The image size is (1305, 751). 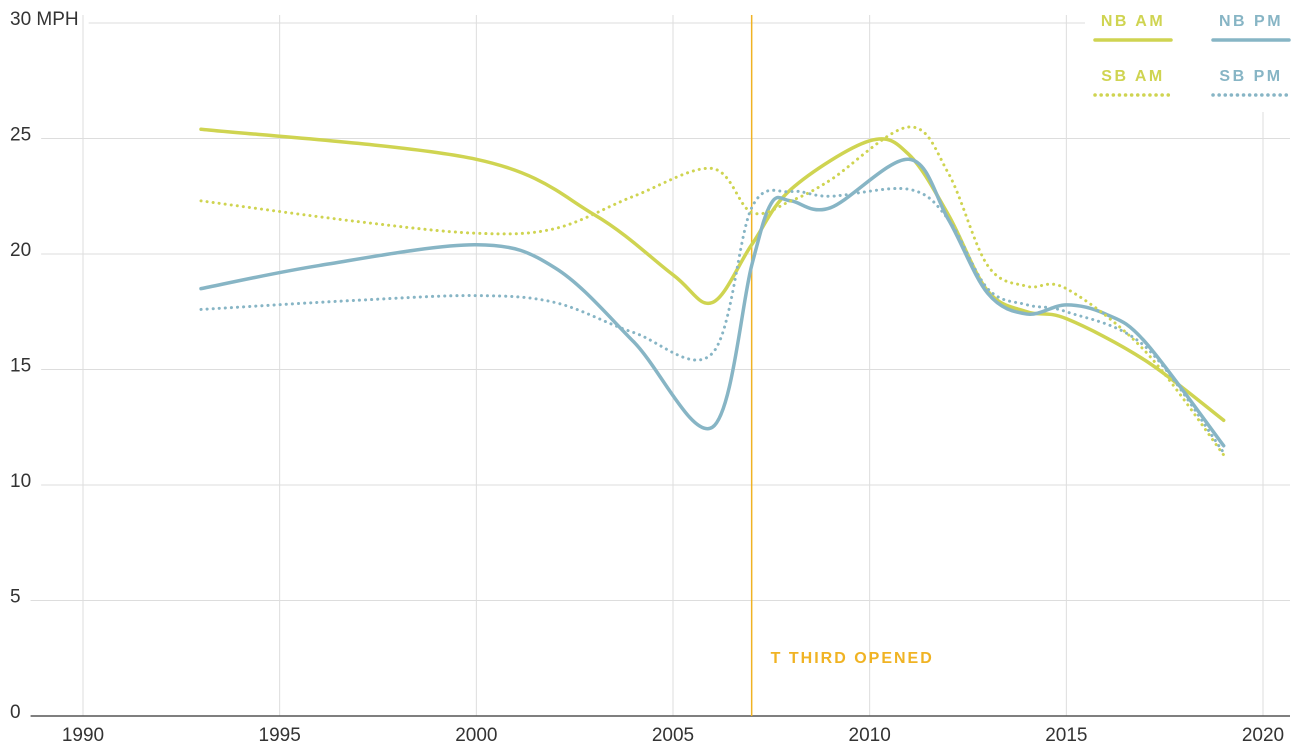 What do you see at coordinates (15, 712) in the screenshot?
I see `y-tick-label: 0` at bounding box center [15, 712].